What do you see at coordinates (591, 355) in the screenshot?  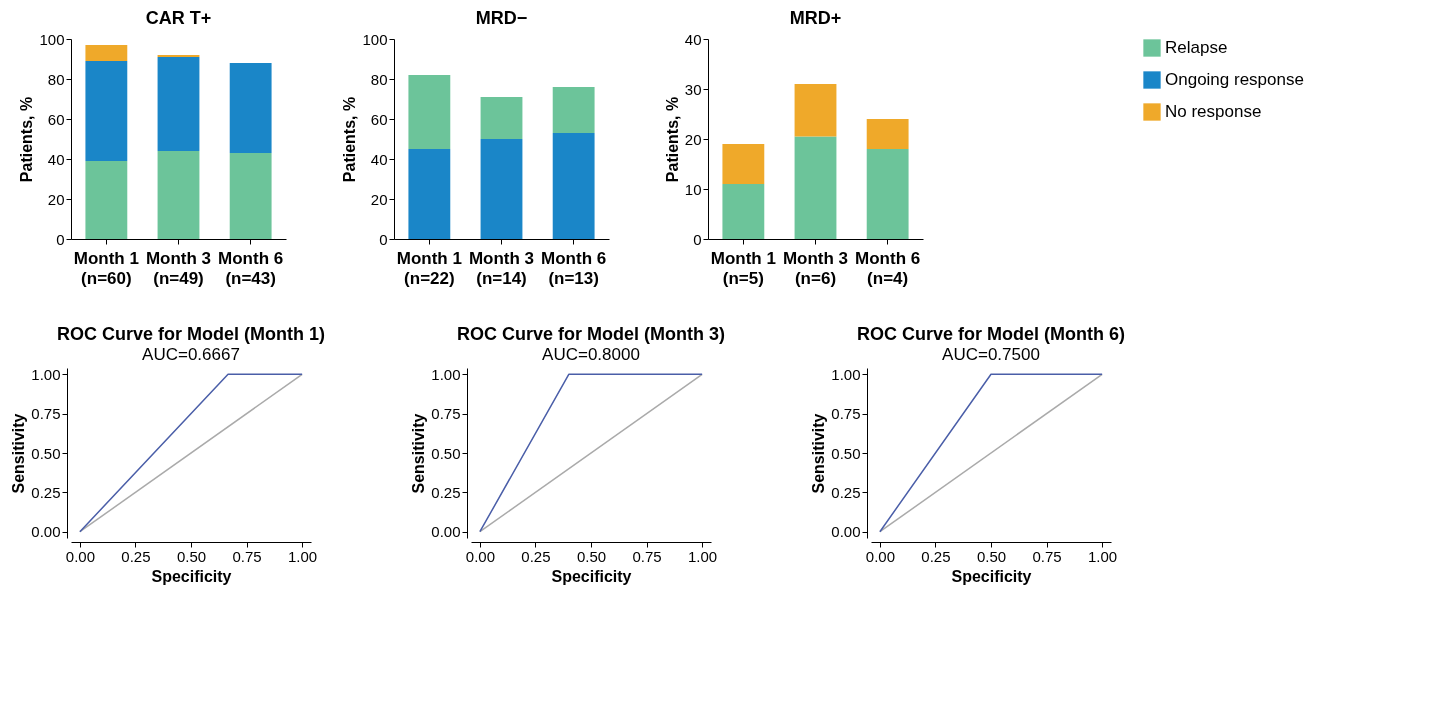 I see `chart-subtitle: AUC=0.8000` at bounding box center [591, 355].